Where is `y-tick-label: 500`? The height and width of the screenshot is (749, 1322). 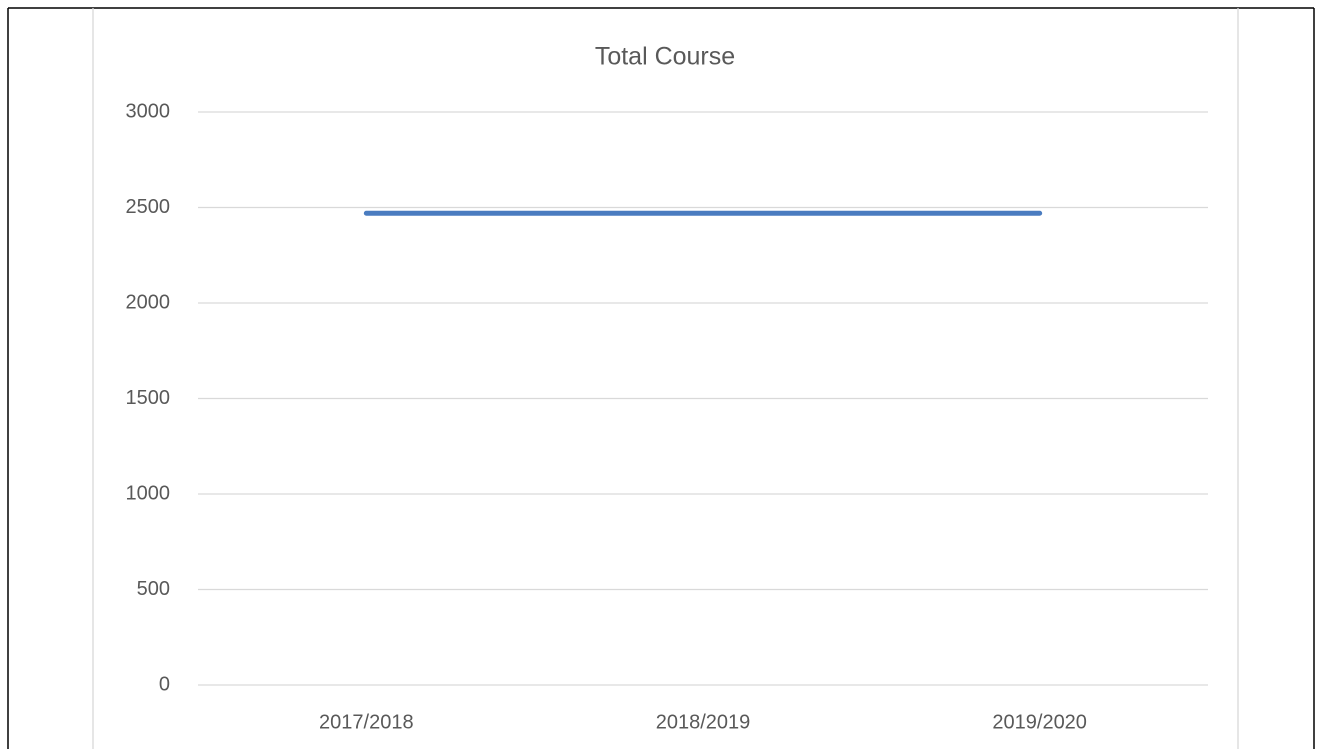 y-tick-label: 500 is located at coordinates (153, 589).